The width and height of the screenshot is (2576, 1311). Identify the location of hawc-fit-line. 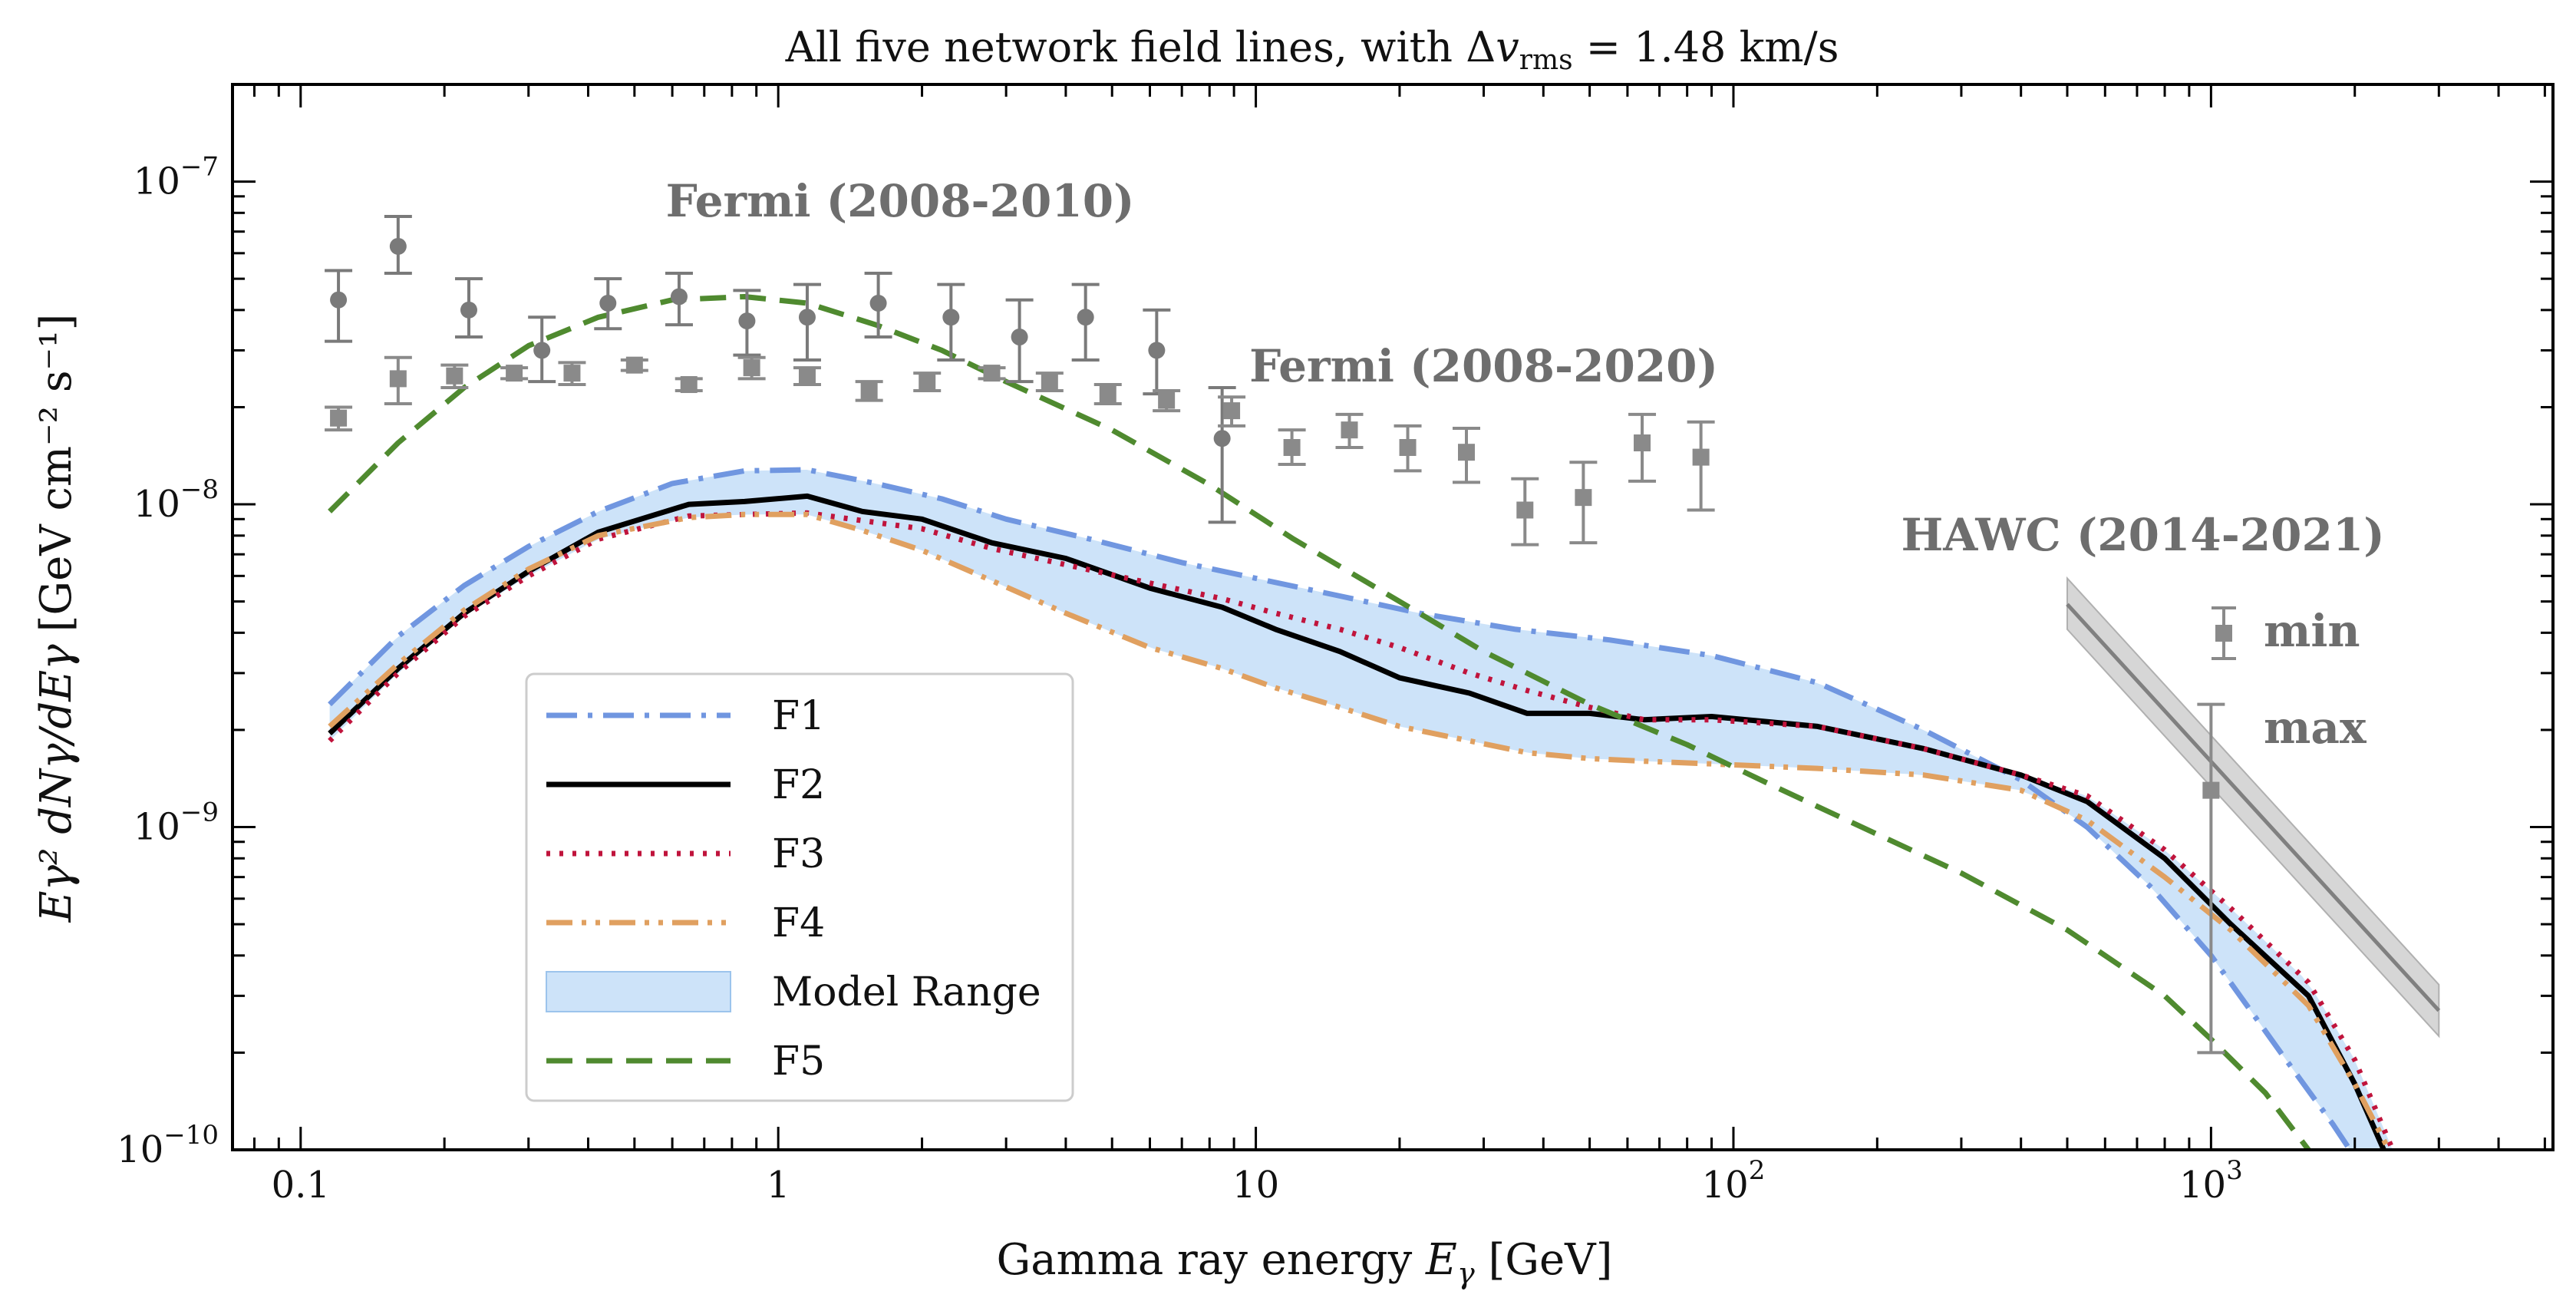
(2253, 808).